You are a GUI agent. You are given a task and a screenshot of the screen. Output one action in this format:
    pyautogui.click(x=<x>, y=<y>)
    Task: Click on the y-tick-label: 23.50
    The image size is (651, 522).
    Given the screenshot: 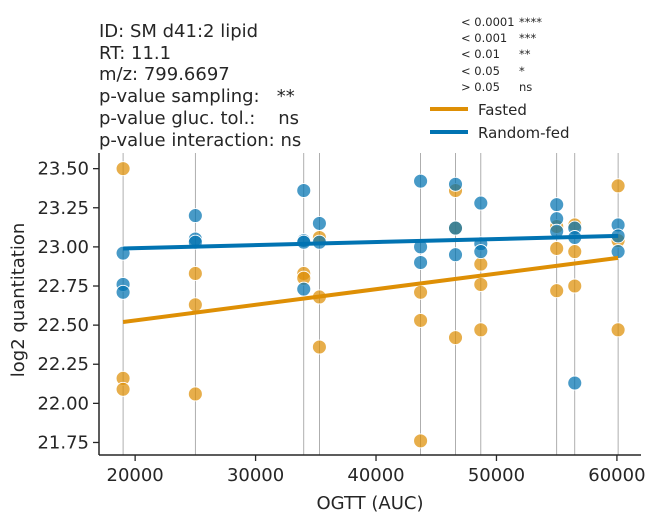 What is the action you would take?
    pyautogui.click(x=63, y=169)
    